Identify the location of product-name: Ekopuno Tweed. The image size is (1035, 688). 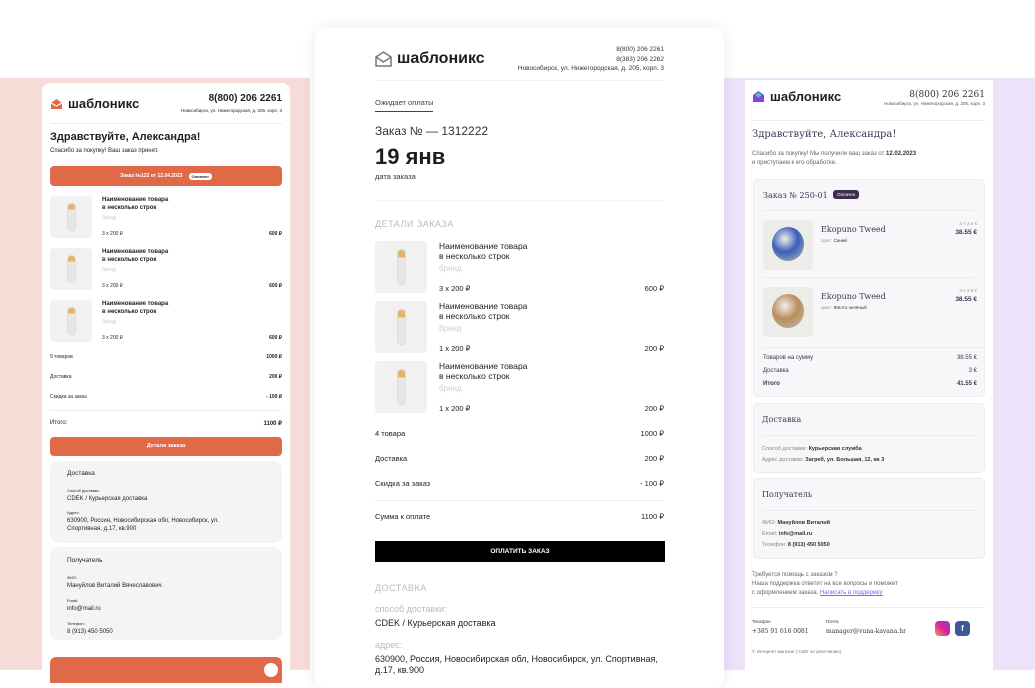
(853, 296).